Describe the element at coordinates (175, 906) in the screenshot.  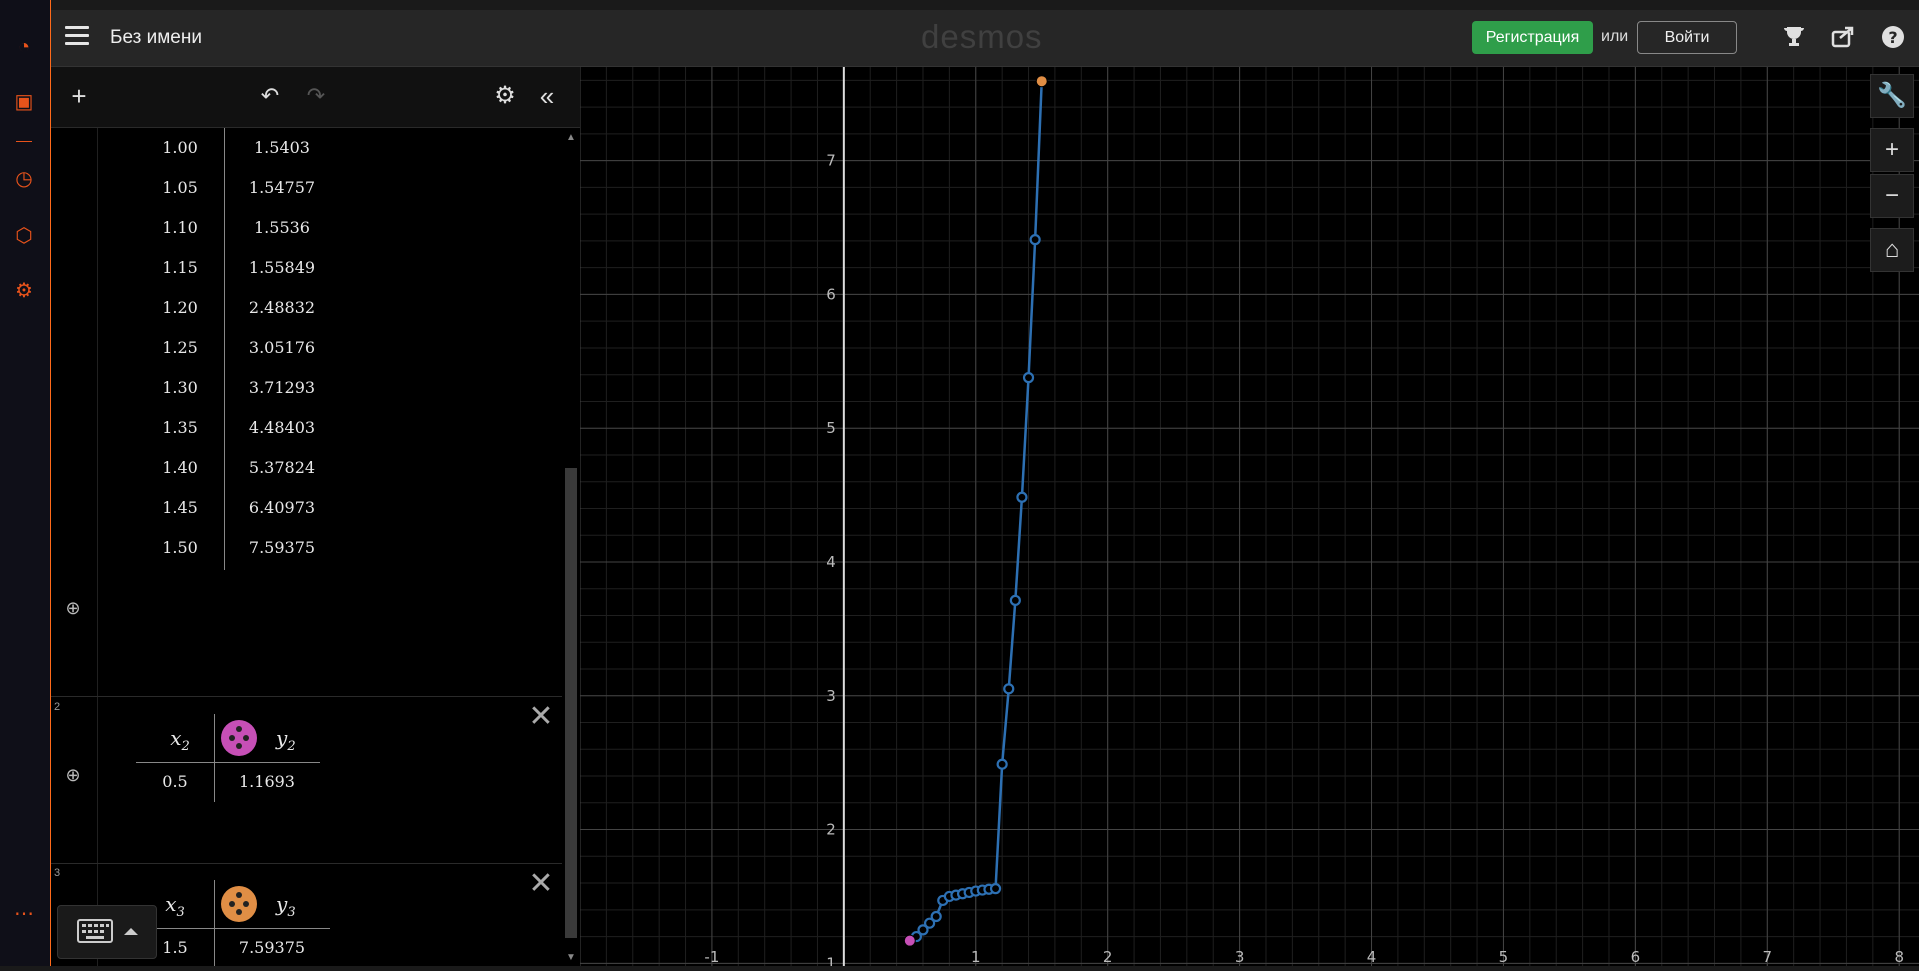
I see `column-header-x: x3` at that location.